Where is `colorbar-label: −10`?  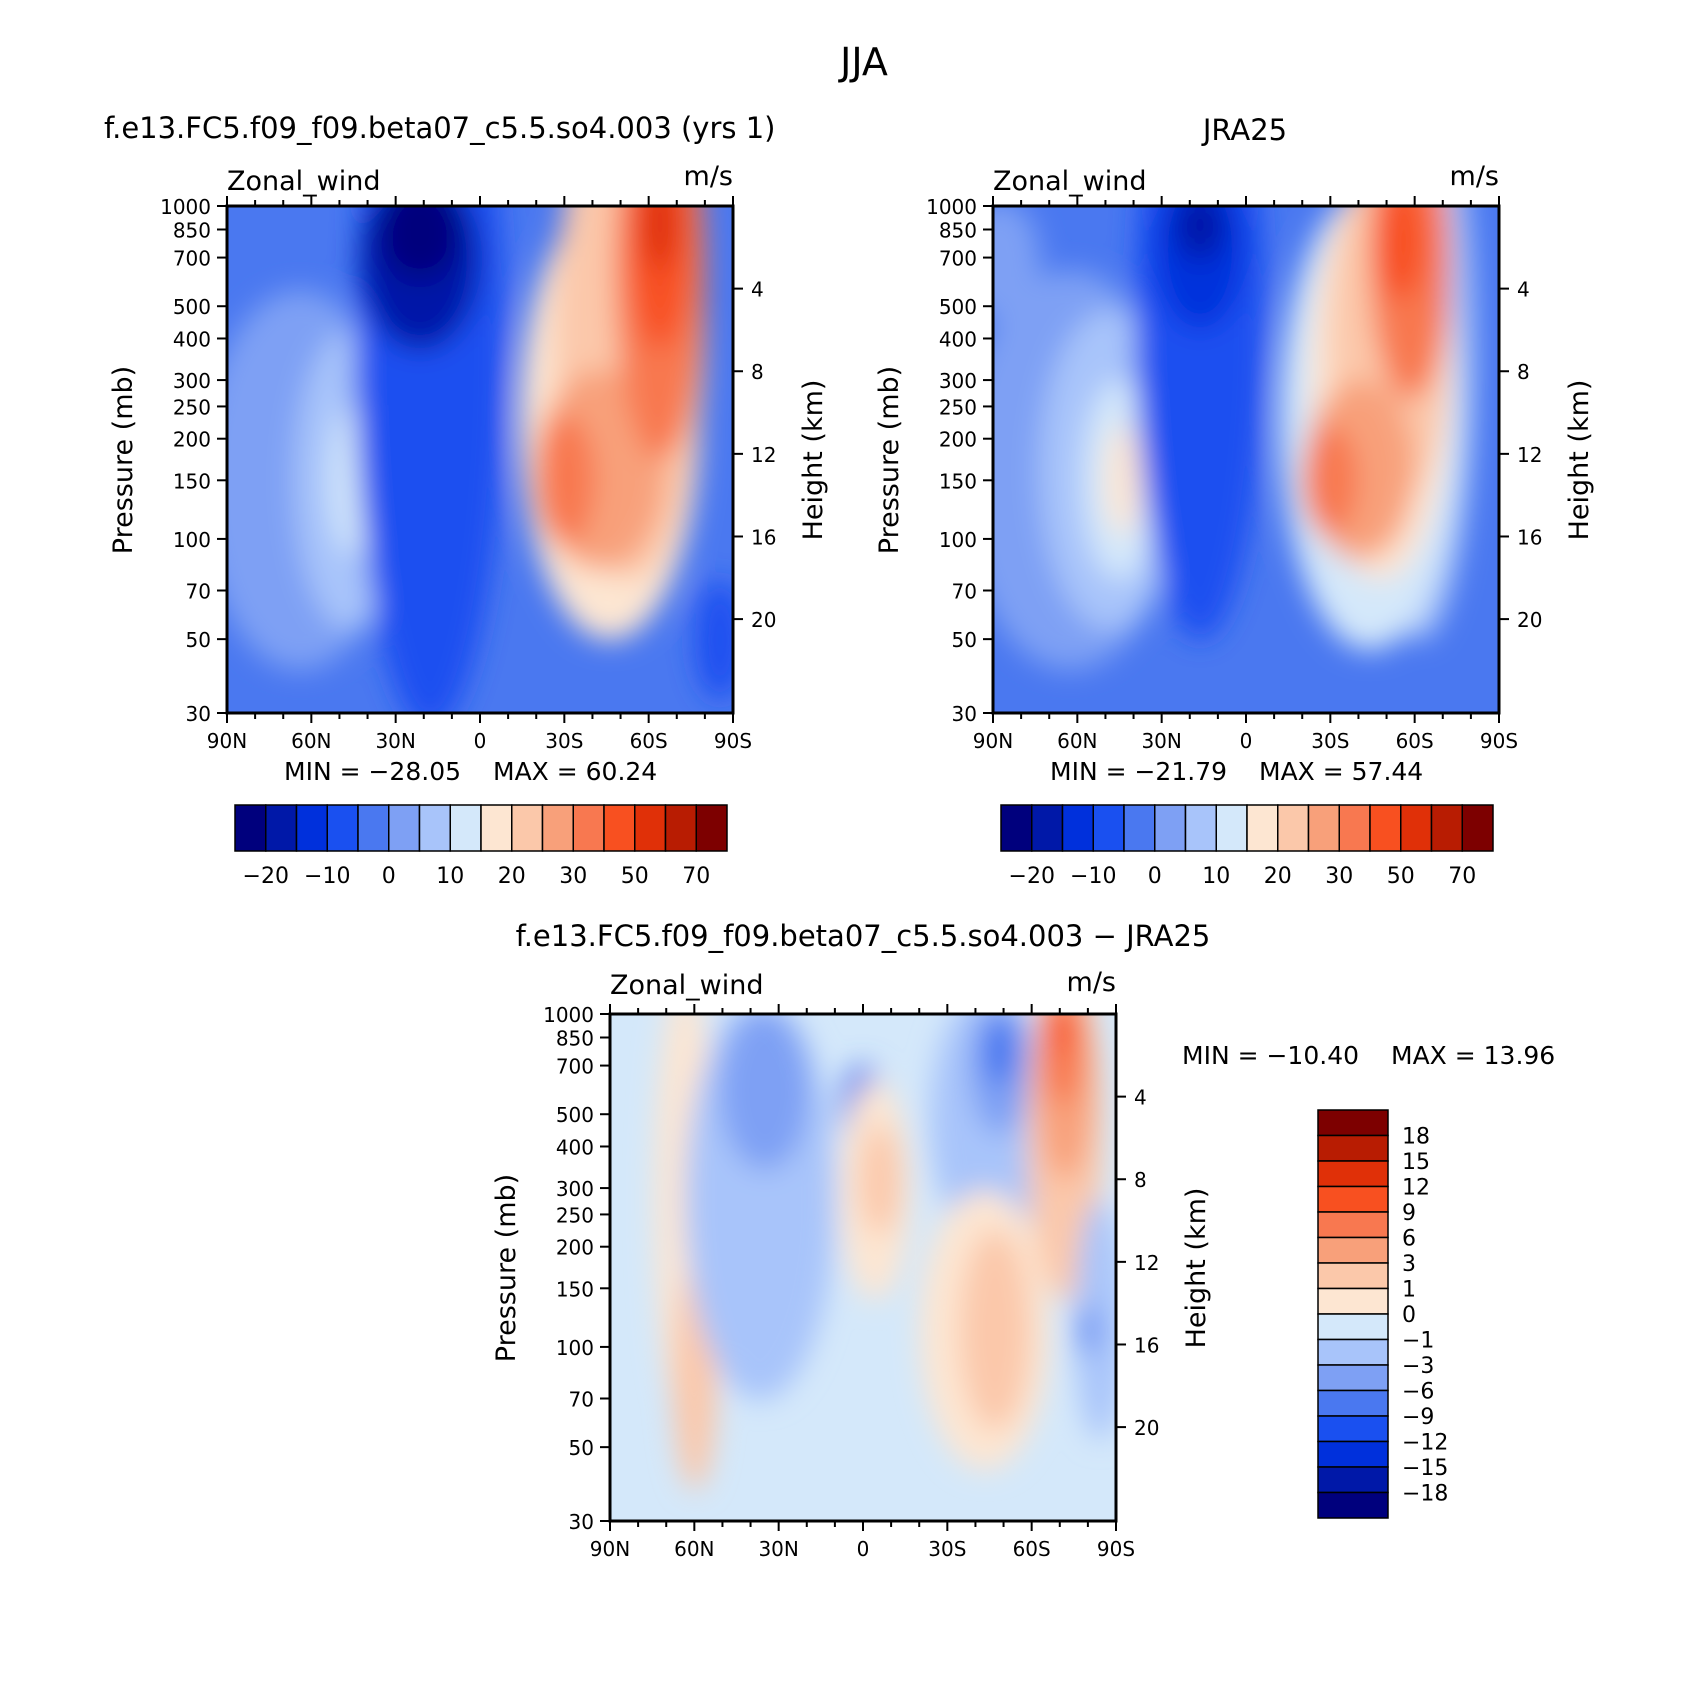 colorbar-label: −10 is located at coordinates (1093, 876).